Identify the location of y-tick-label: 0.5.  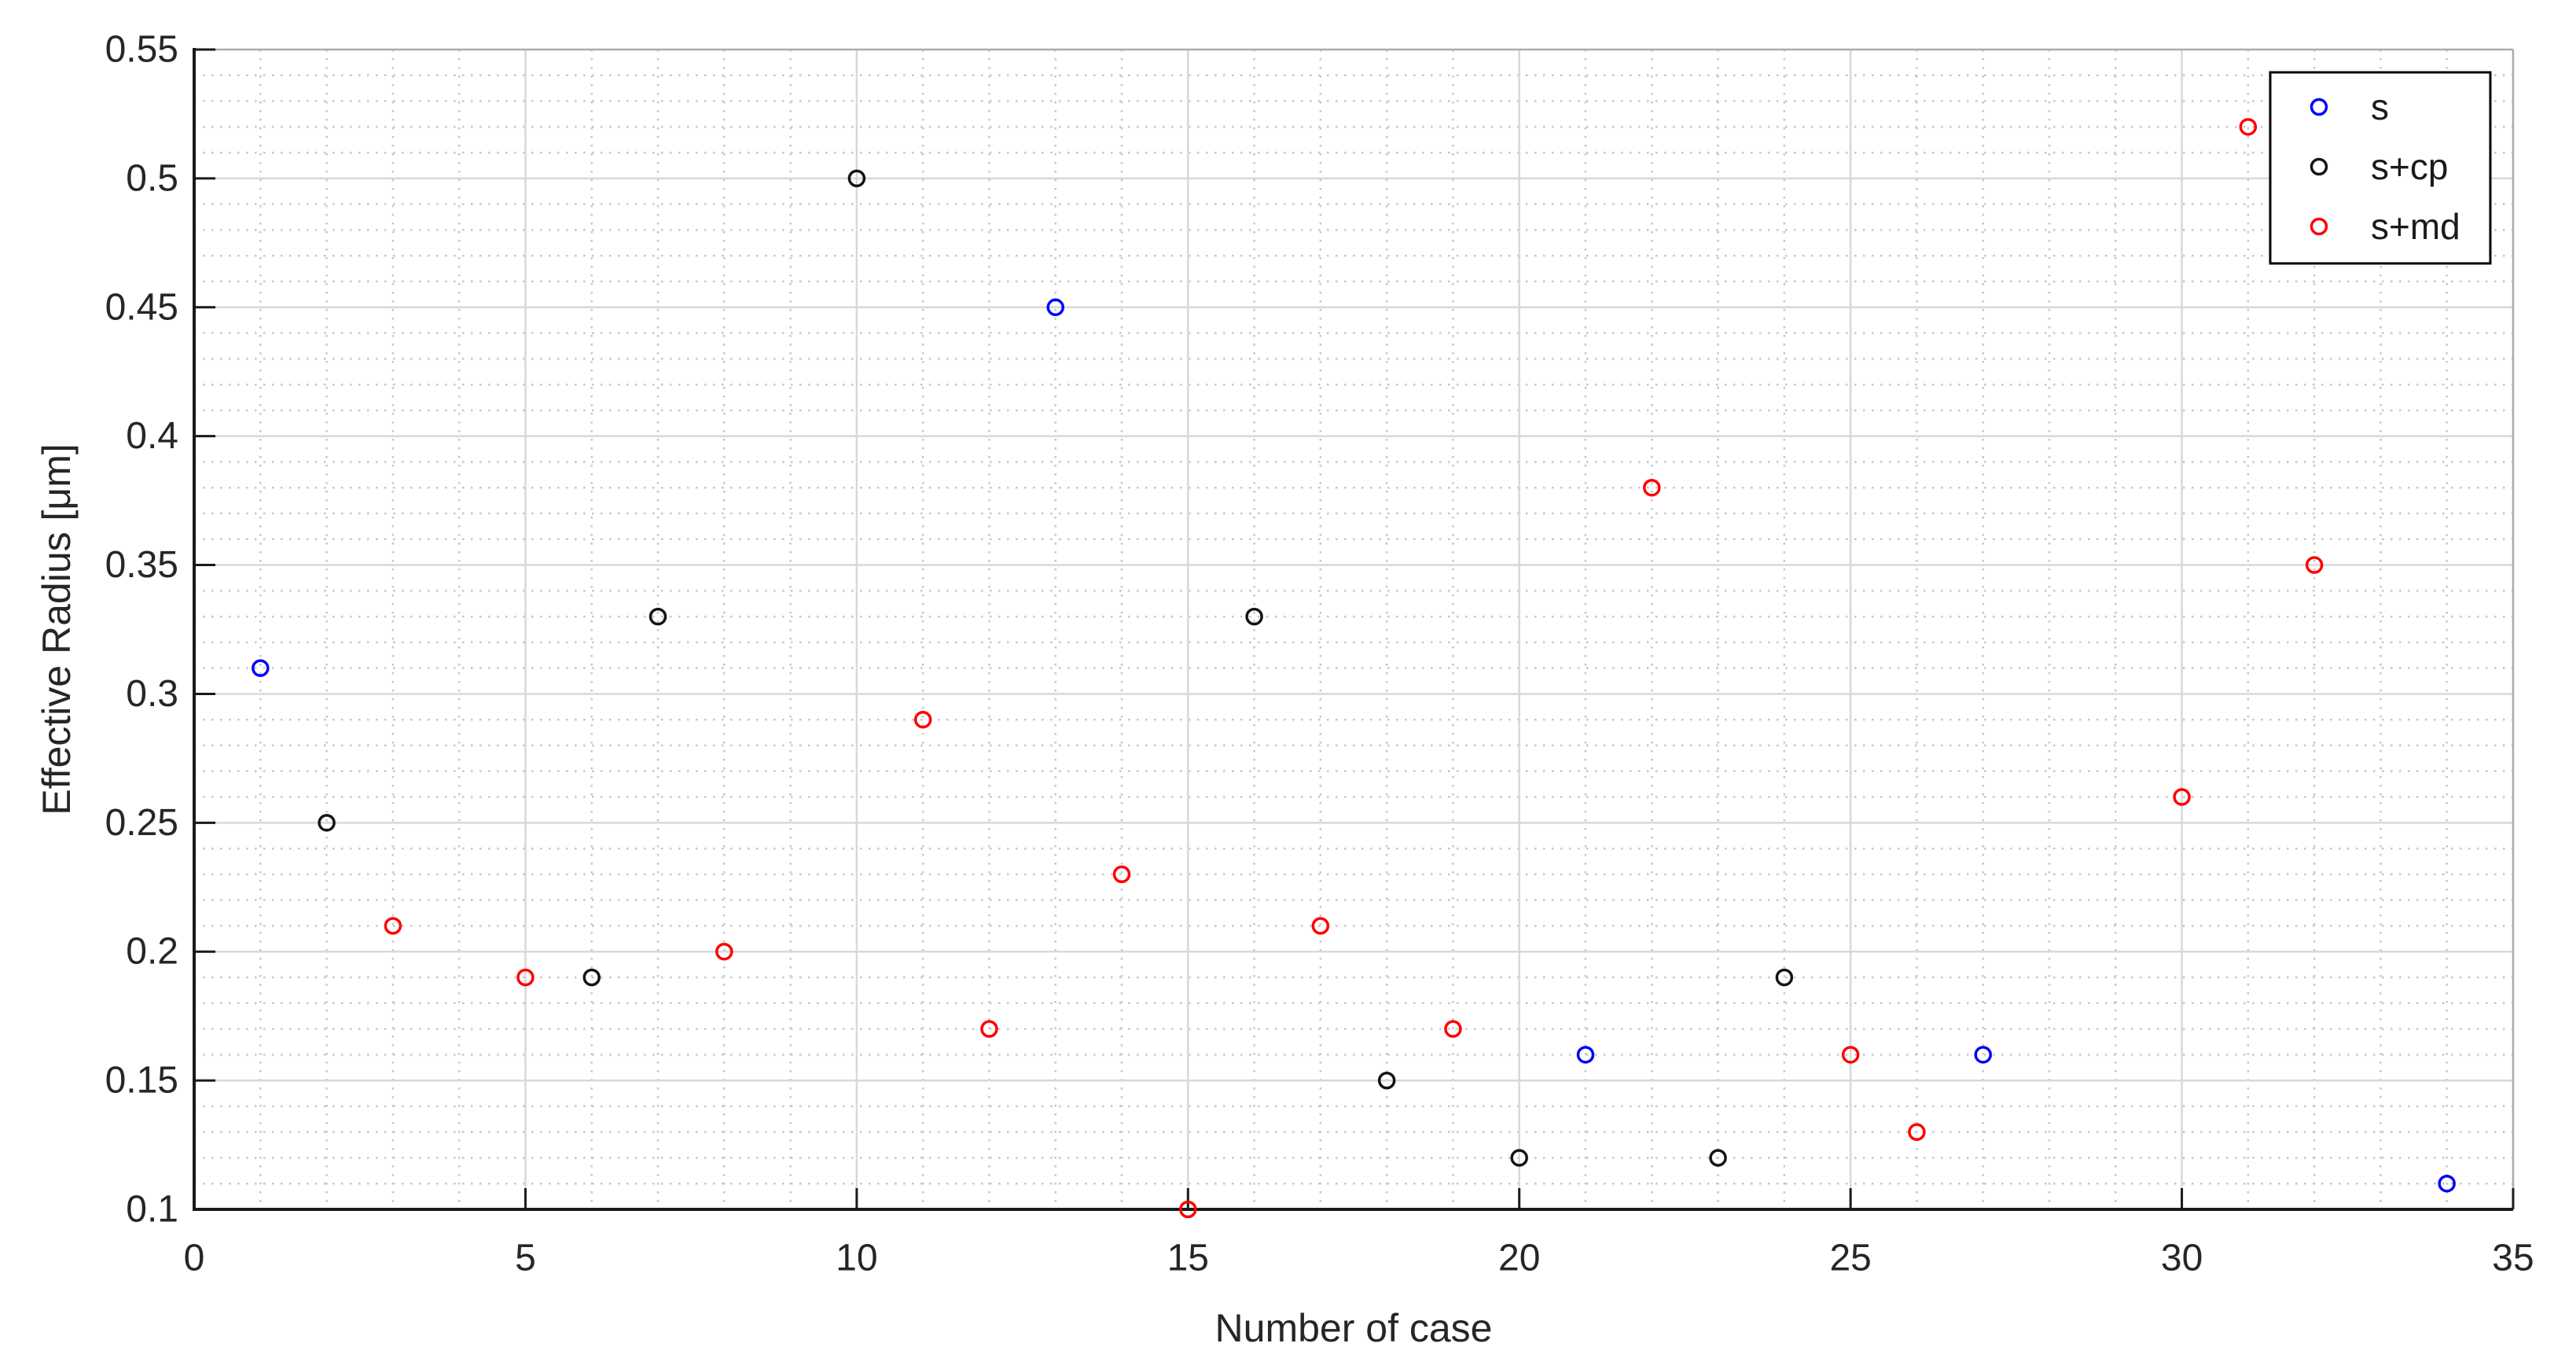
(152, 178).